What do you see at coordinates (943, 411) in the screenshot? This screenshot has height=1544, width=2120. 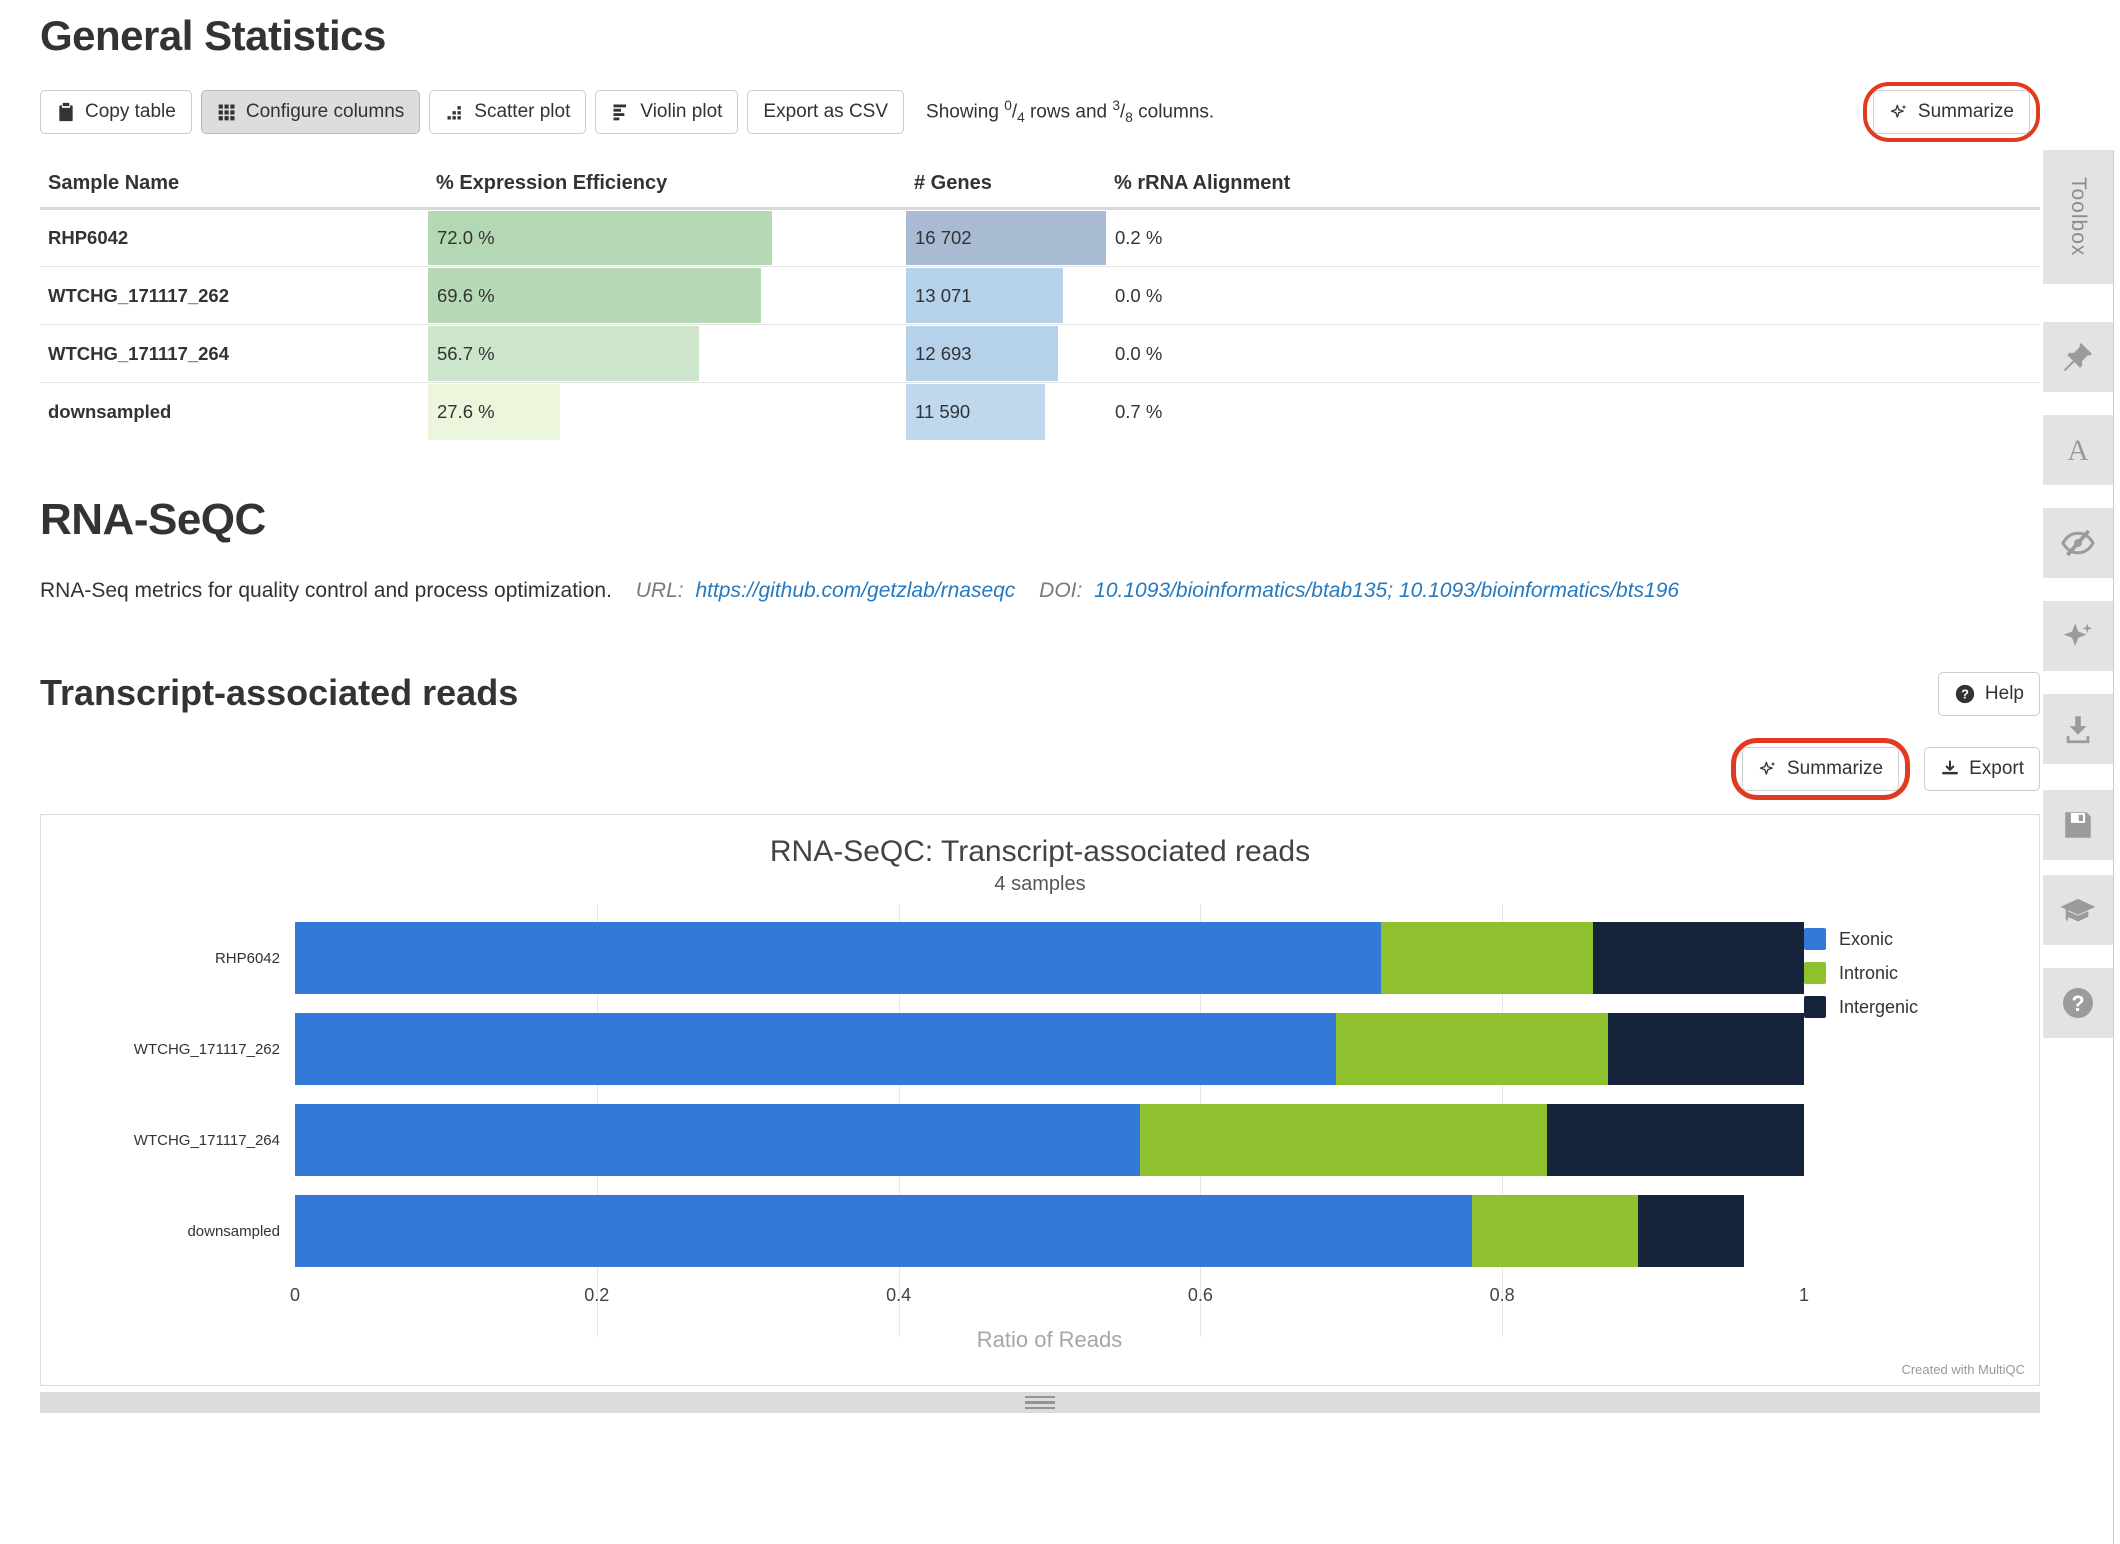 I see `genes-value: 11 590` at bounding box center [943, 411].